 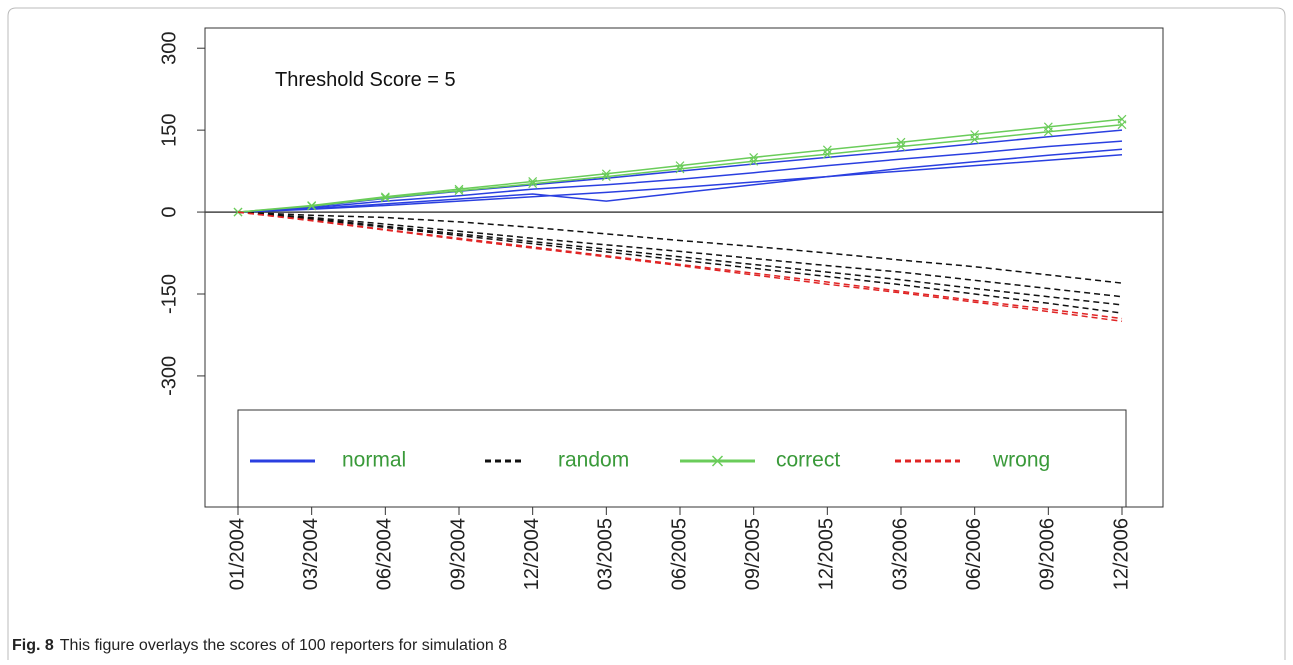 I want to click on x-tick-label: 06/2005, so click(x=679, y=554).